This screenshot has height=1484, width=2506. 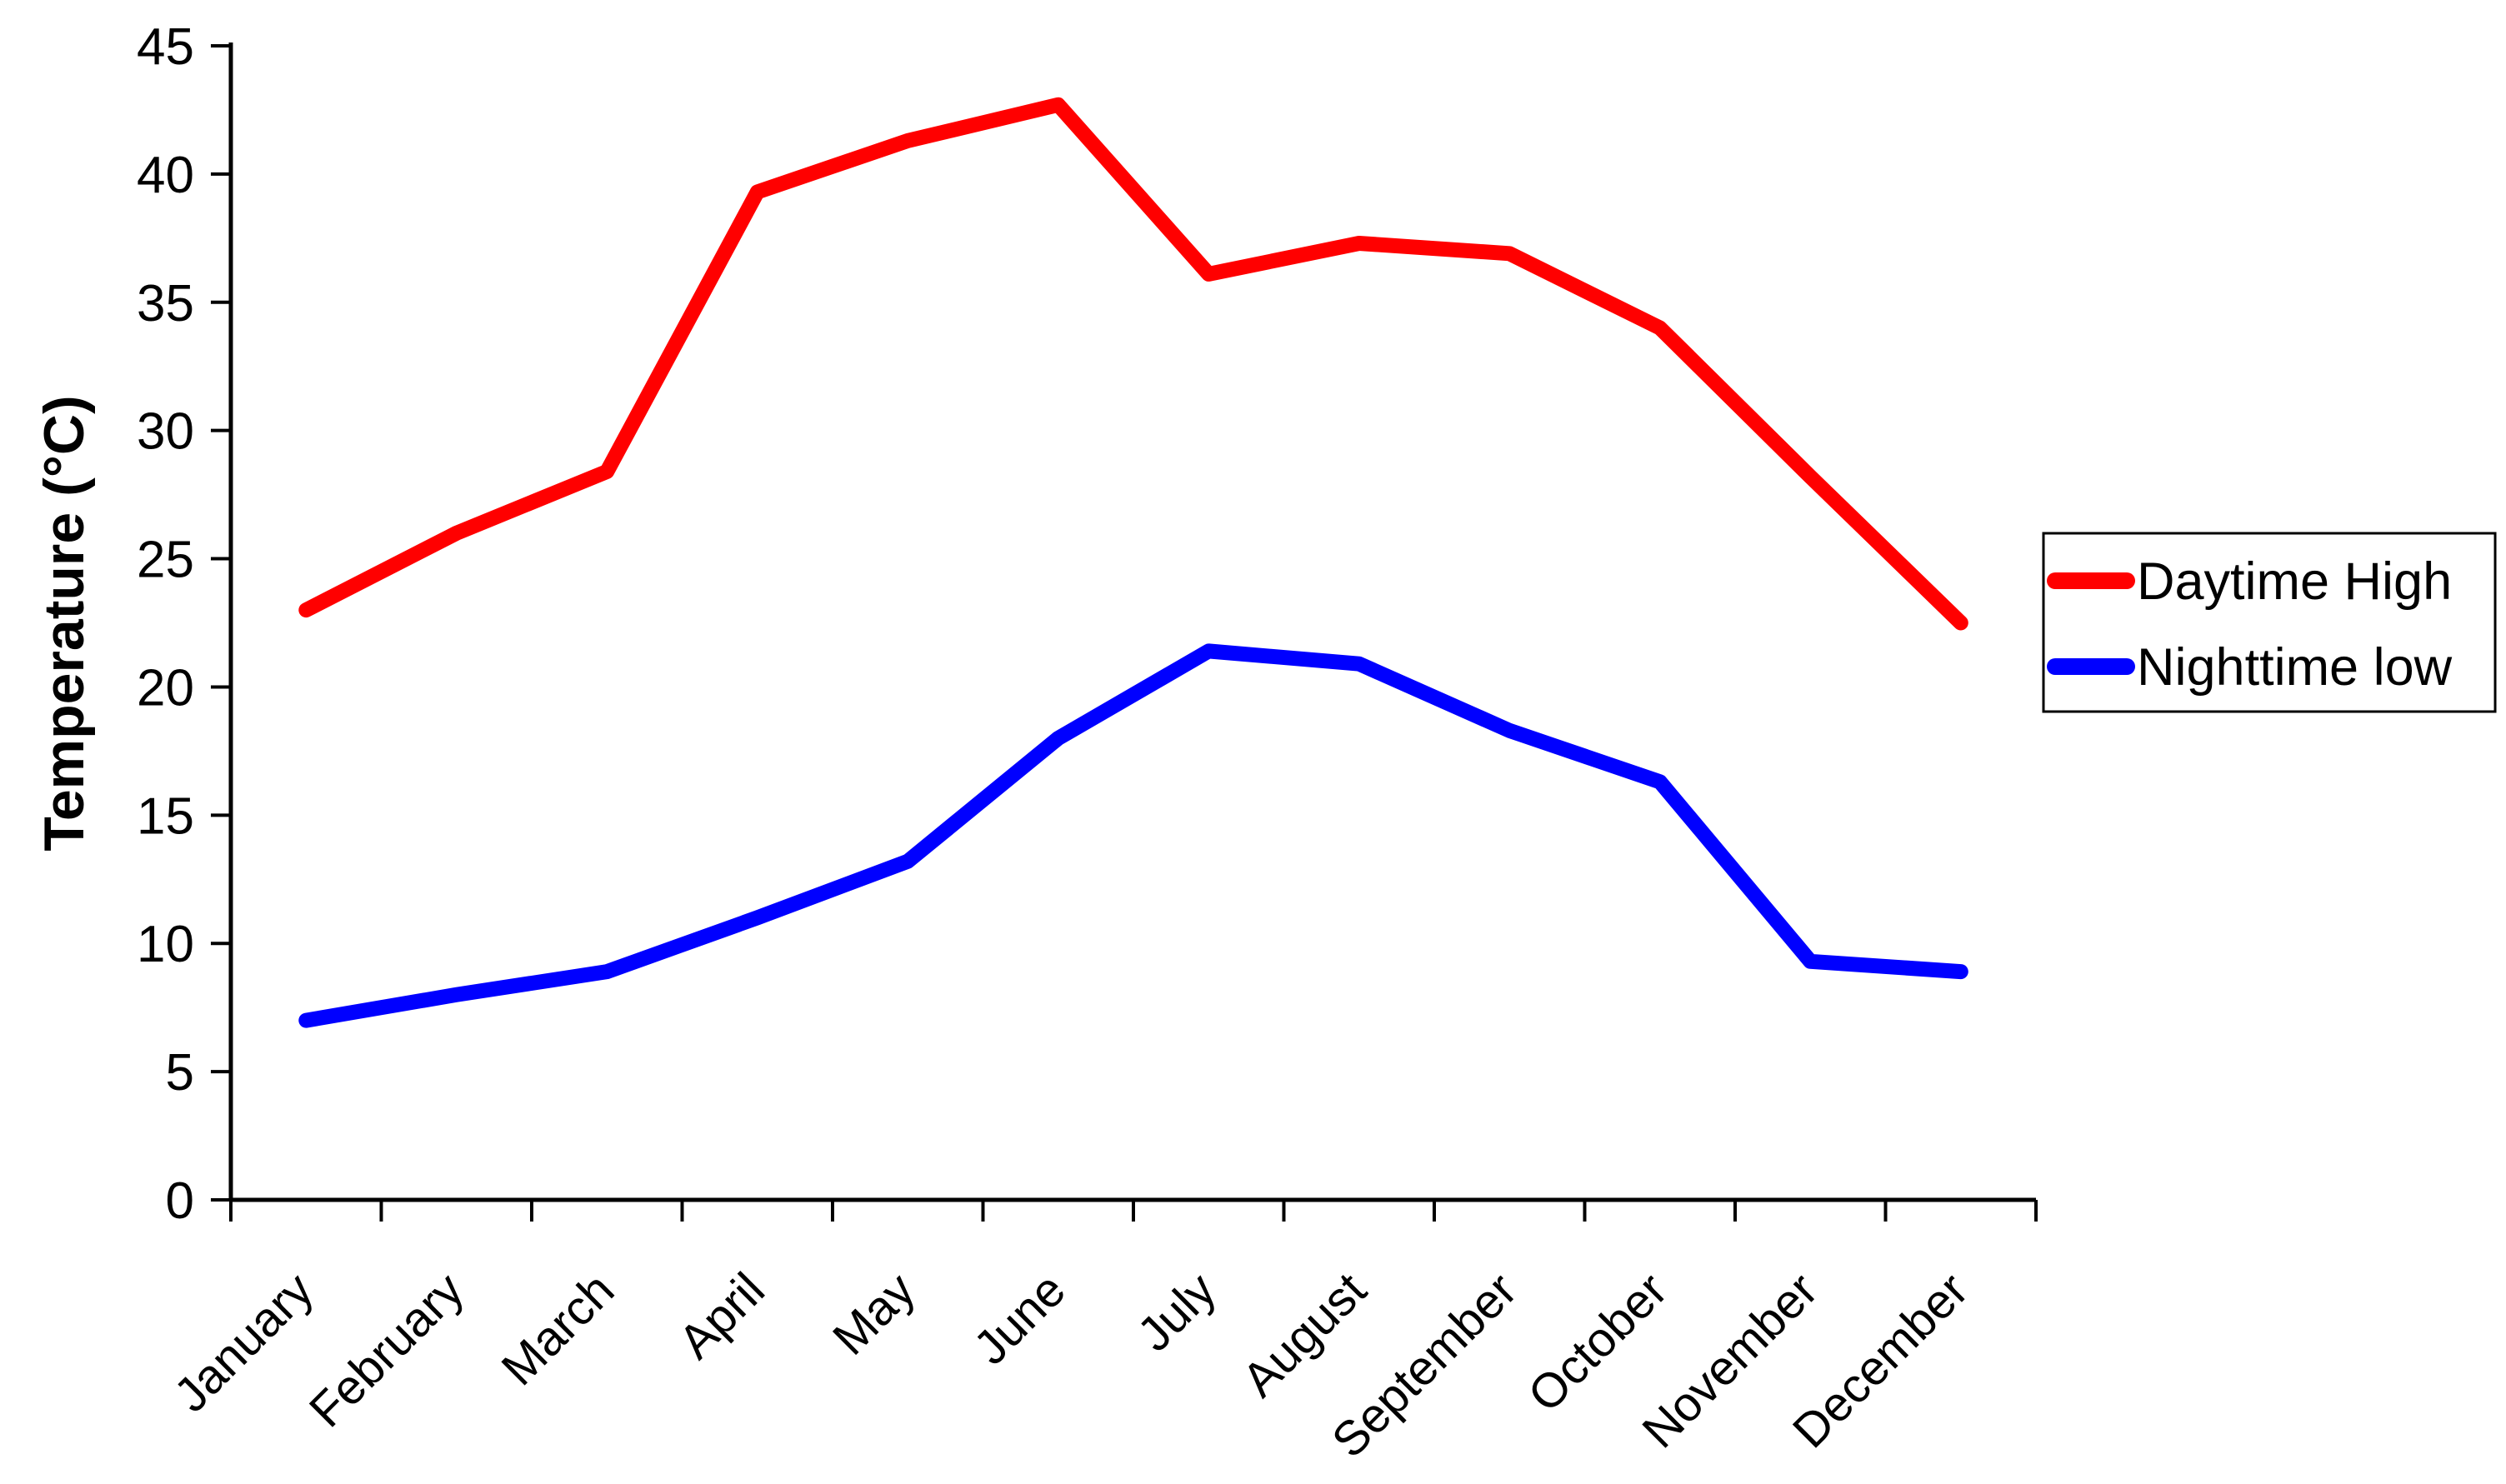 I want to click on y-tick-label-20: 20, so click(x=165, y=688).